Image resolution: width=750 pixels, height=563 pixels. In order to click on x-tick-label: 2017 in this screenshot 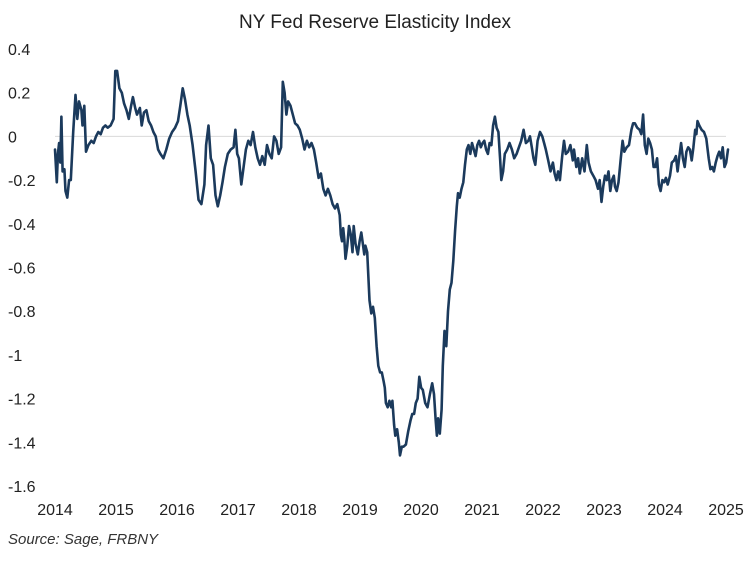, I will do `click(238, 510)`.